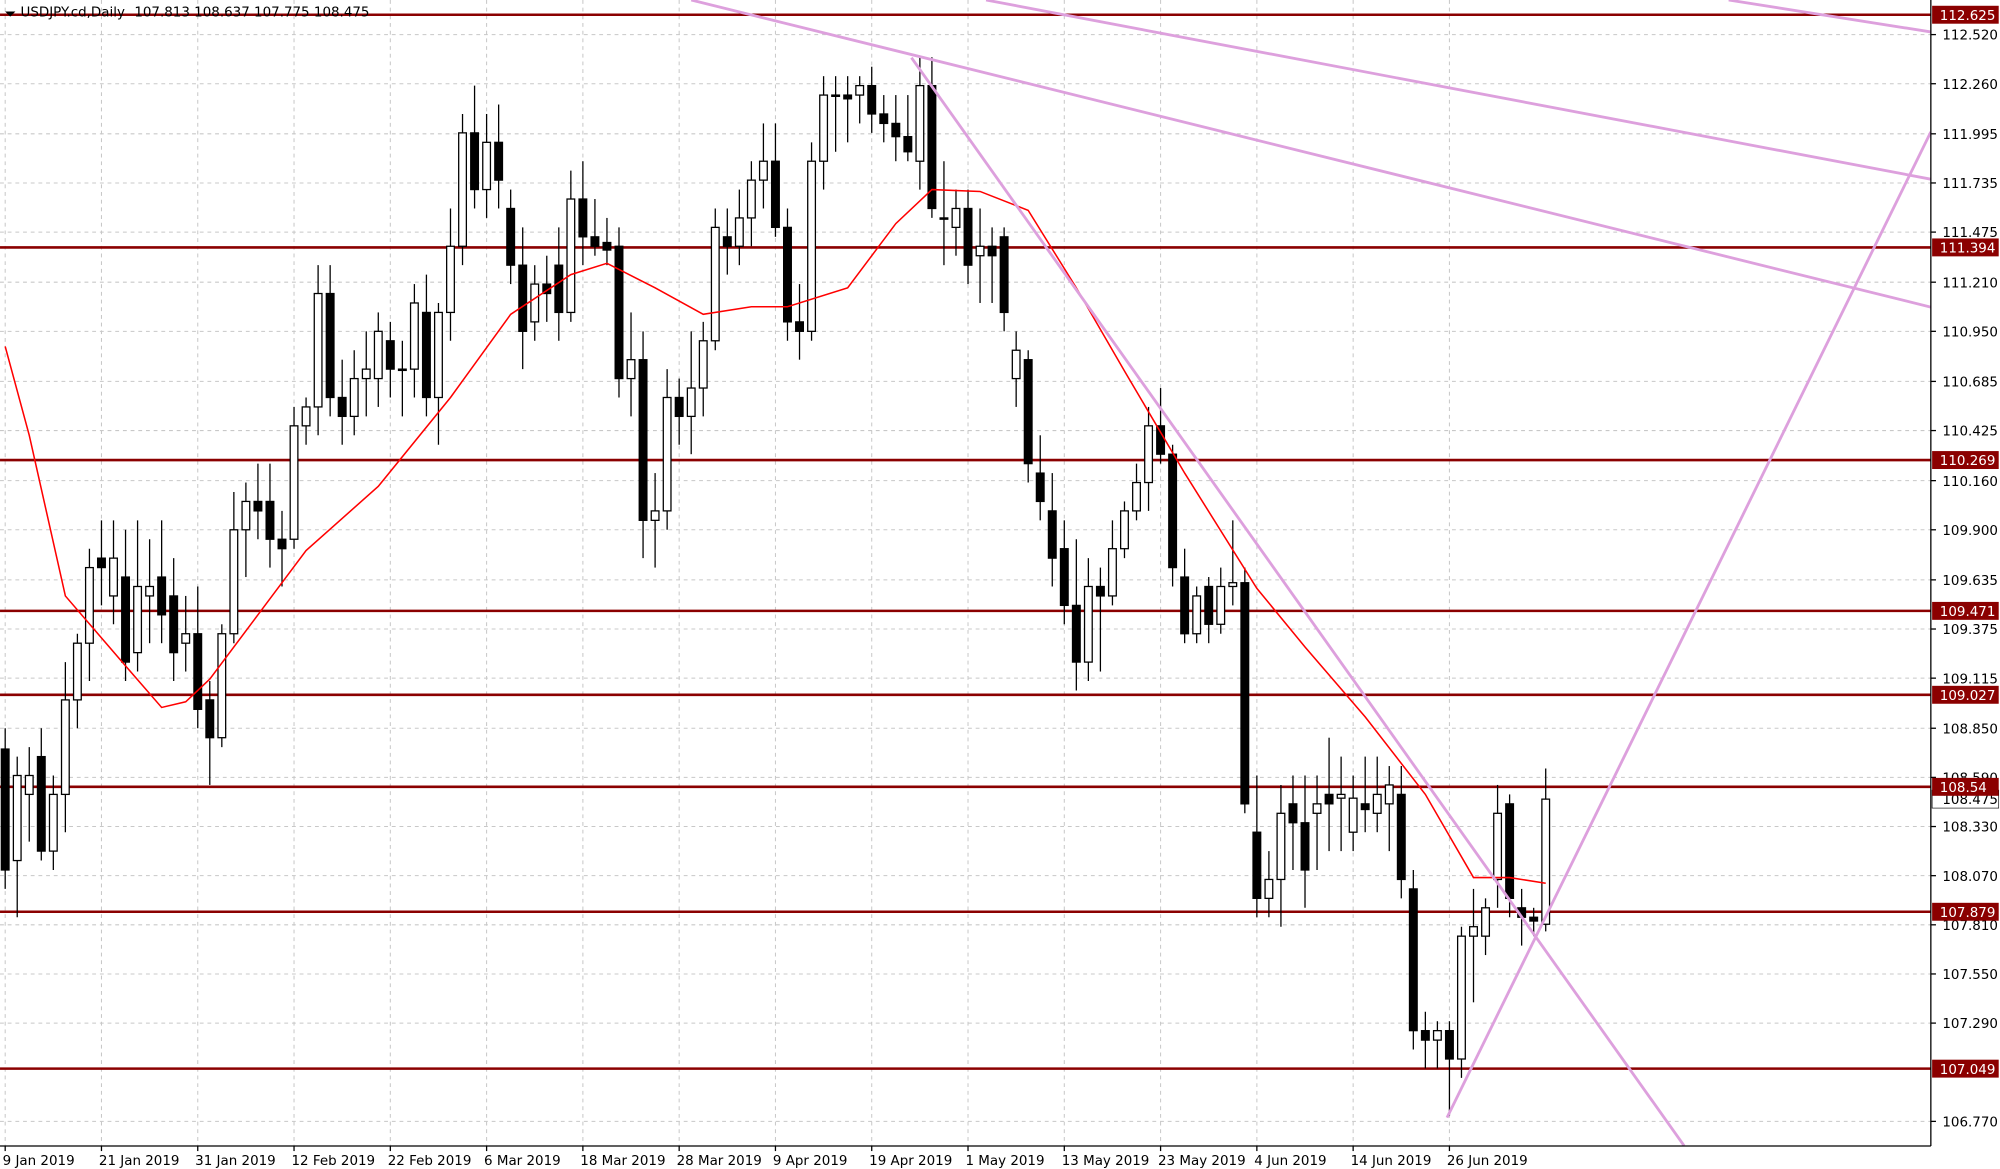 This screenshot has height=1169, width=2000. What do you see at coordinates (910, 1161) in the screenshot?
I see `x-tick-label: 19 Apr 2019` at bounding box center [910, 1161].